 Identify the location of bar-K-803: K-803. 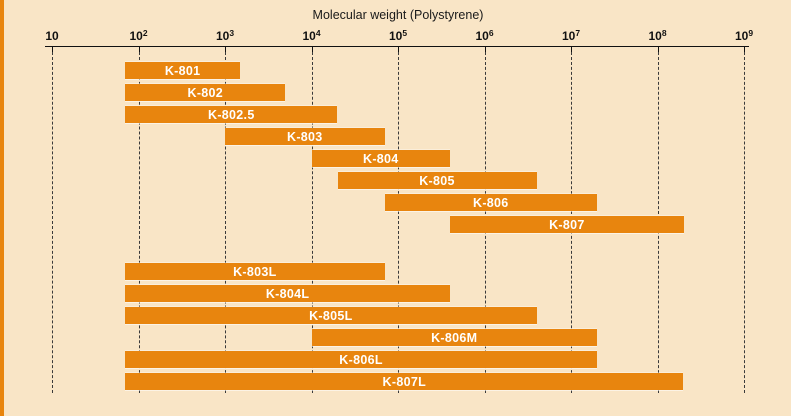
(305, 136).